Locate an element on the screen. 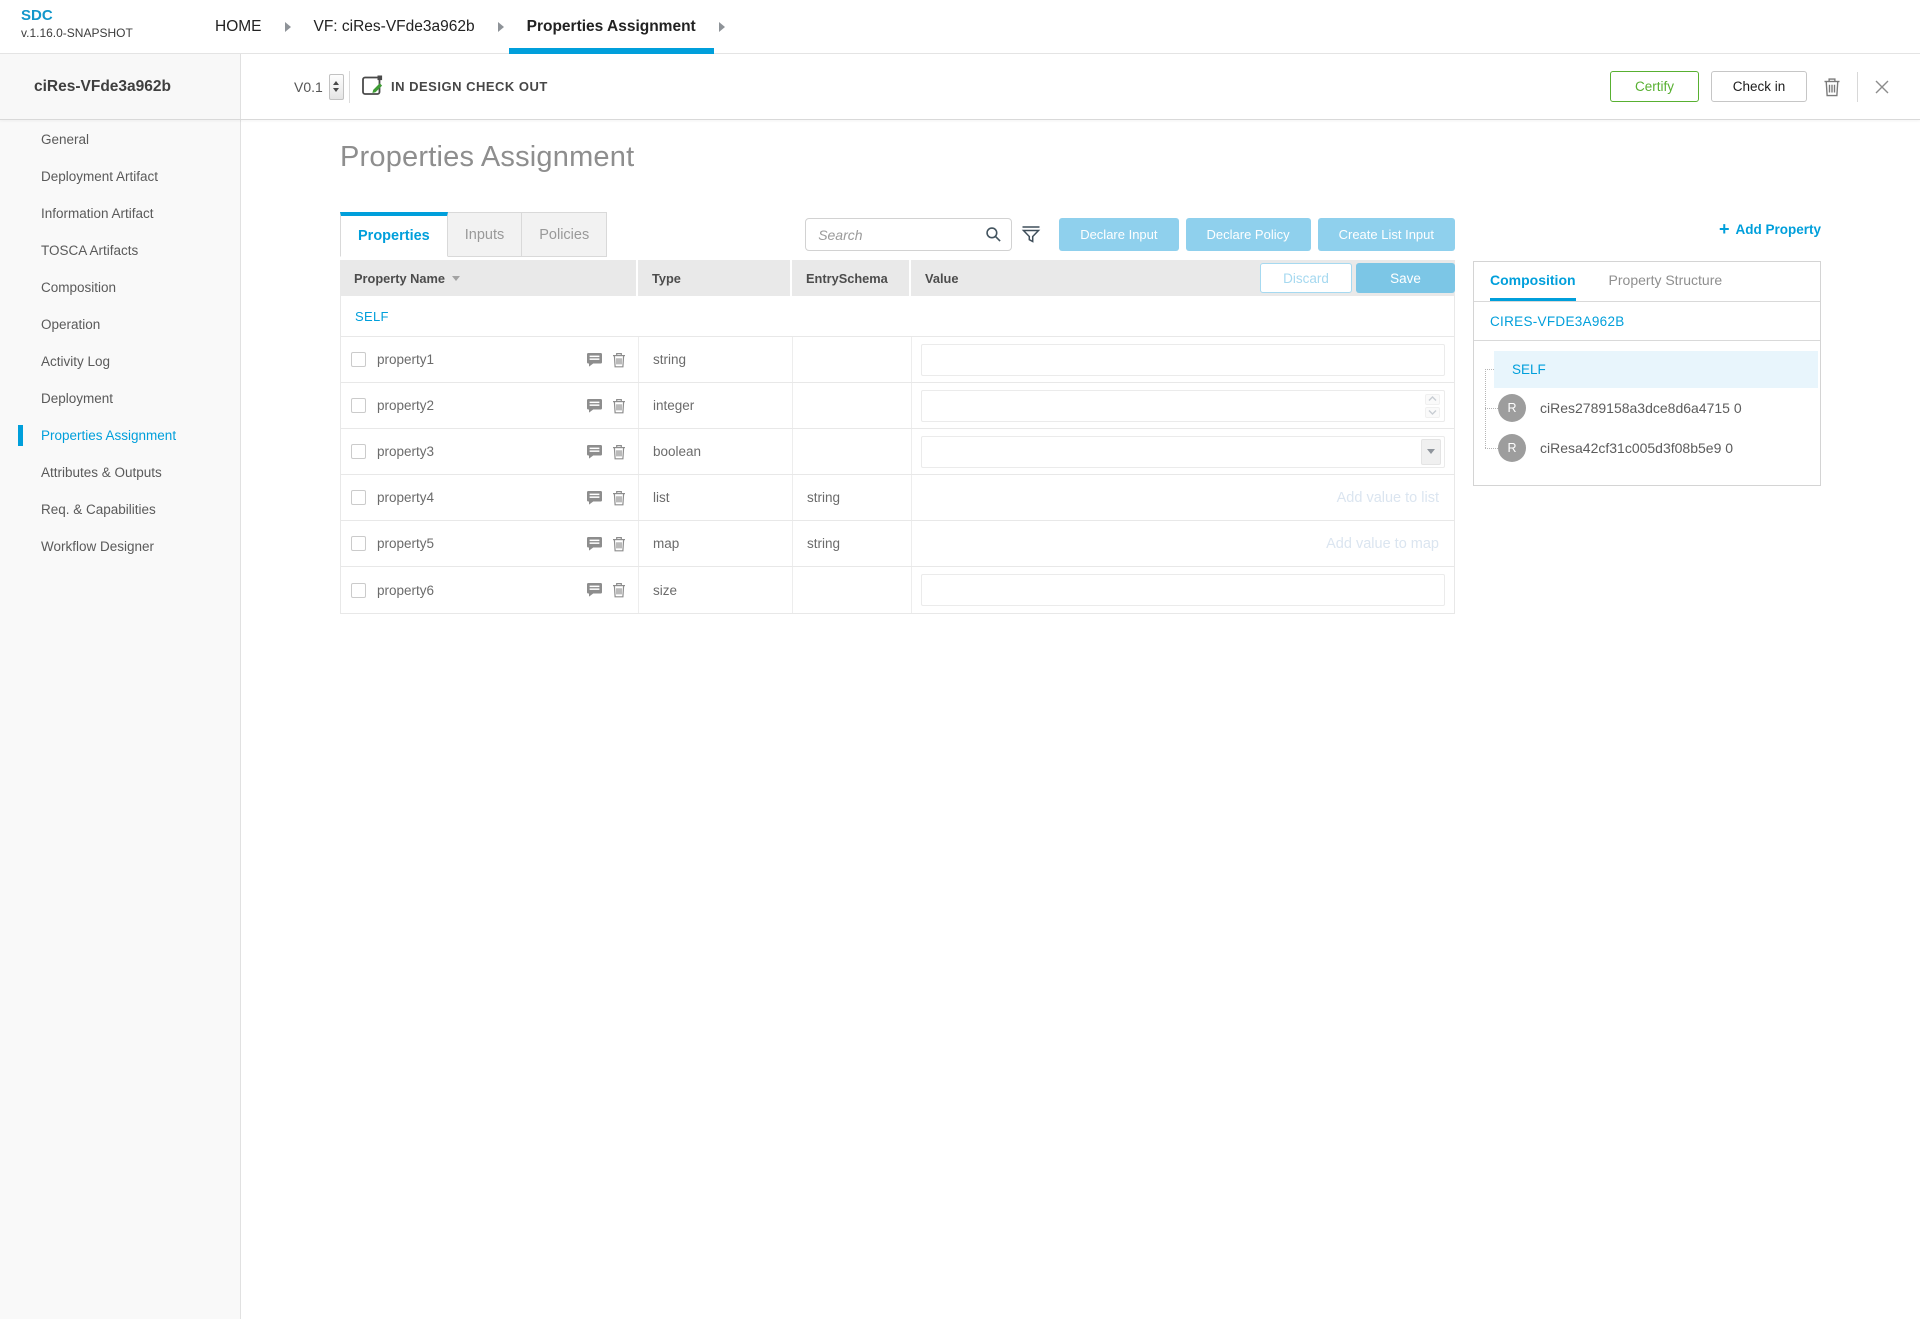 The image size is (1920, 1319). tree-node: R ciResa42cf31c005d3f08b5e9 0 is located at coordinates (1659, 448).